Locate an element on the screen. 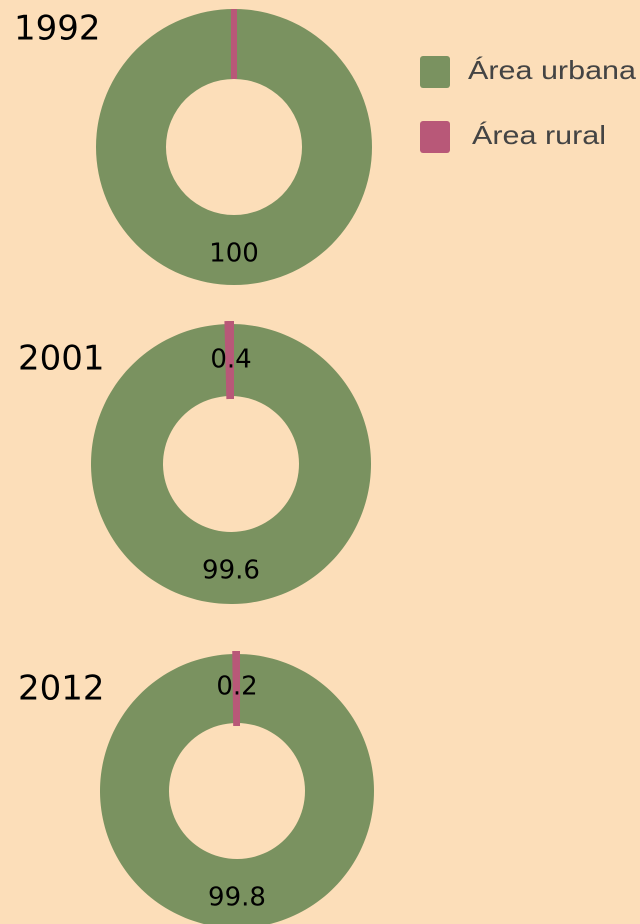 The height and width of the screenshot is (924, 640). chart-title: 2001 is located at coordinates (61, 359).